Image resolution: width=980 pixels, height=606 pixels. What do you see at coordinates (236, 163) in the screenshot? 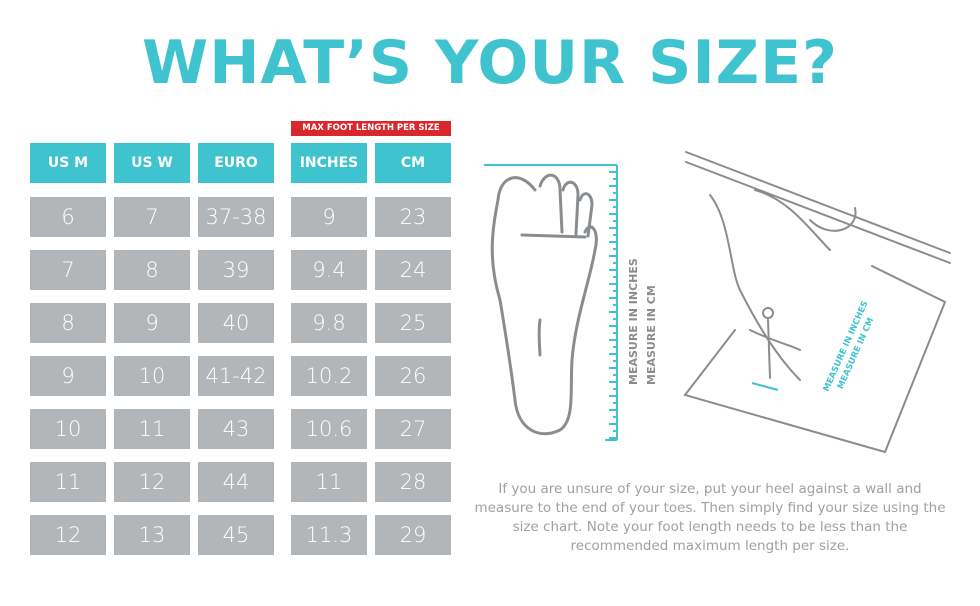
I see `column-header: EURO` at bounding box center [236, 163].